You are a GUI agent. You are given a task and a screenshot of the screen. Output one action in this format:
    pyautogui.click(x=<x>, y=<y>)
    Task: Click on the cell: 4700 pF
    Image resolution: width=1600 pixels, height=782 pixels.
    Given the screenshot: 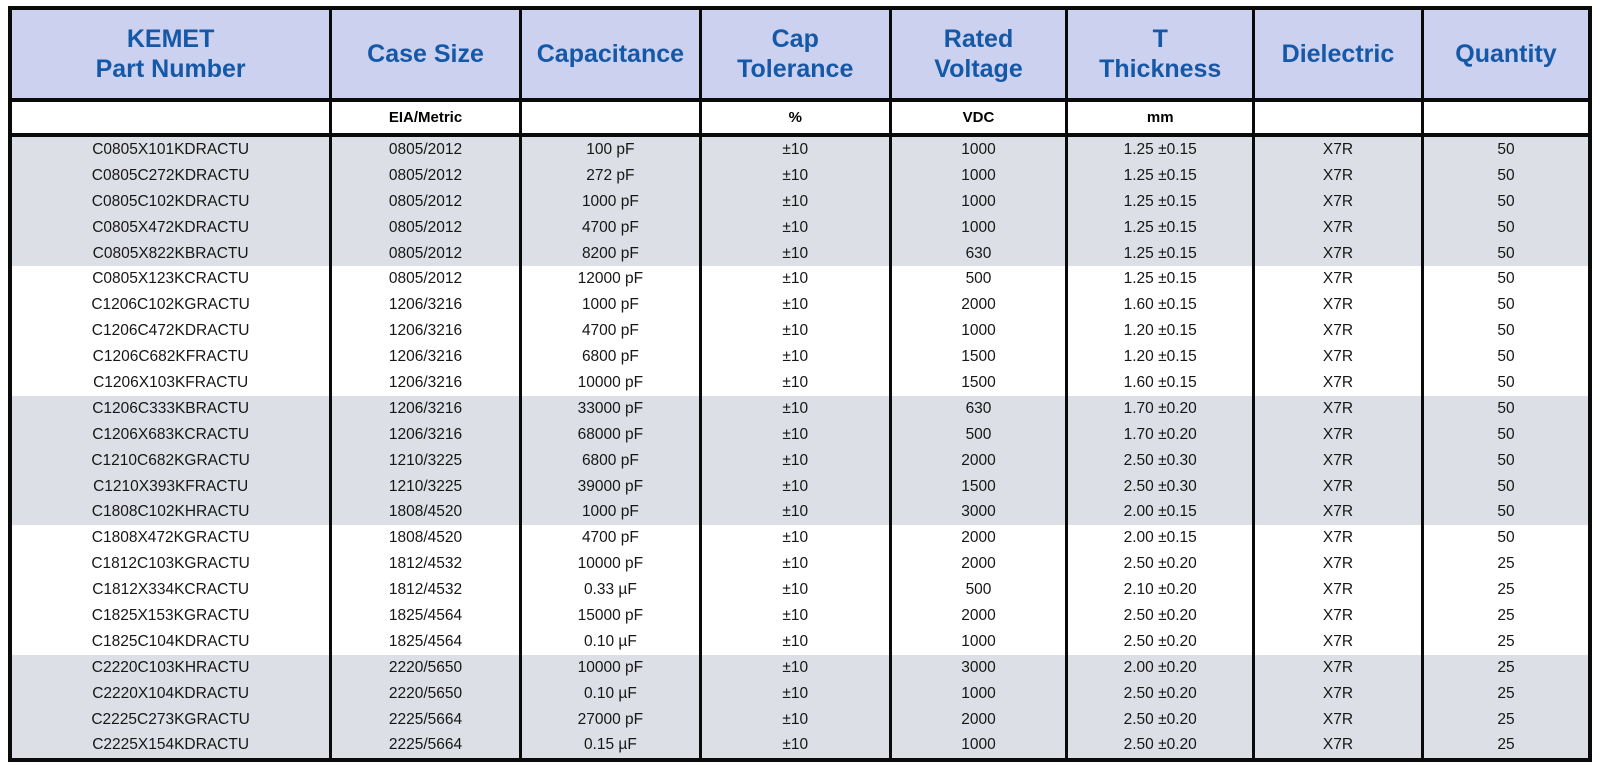 What is the action you would take?
    pyautogui.click(x=610, y=538)
    